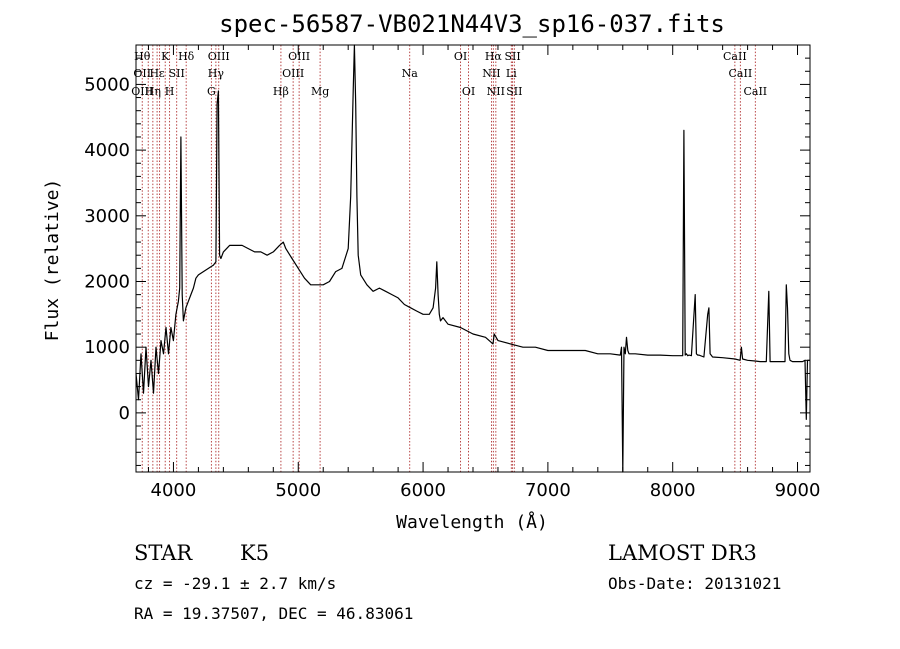  Describe the element at coordinates (273, 613) in the screenshot. I see `coordinates: RA = 19.37507, DEC = 46.83061` at that location.